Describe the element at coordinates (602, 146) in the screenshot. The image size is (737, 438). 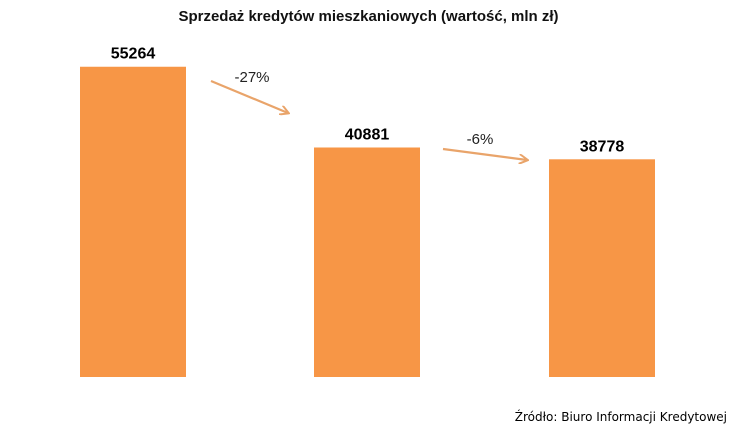
I see `bar-value-label-3: 38778` at that location.